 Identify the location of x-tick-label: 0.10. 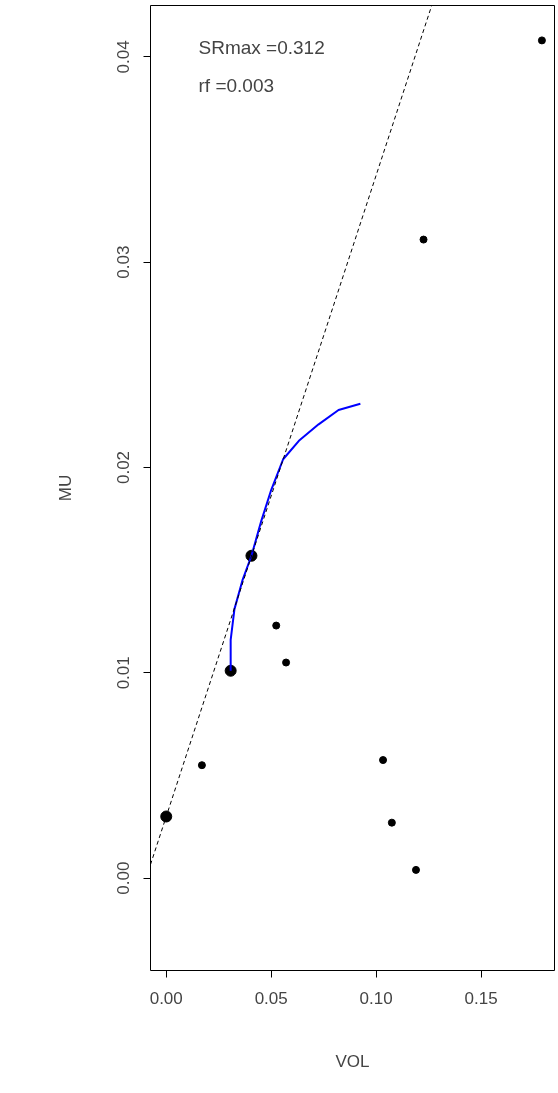
(376, 998).